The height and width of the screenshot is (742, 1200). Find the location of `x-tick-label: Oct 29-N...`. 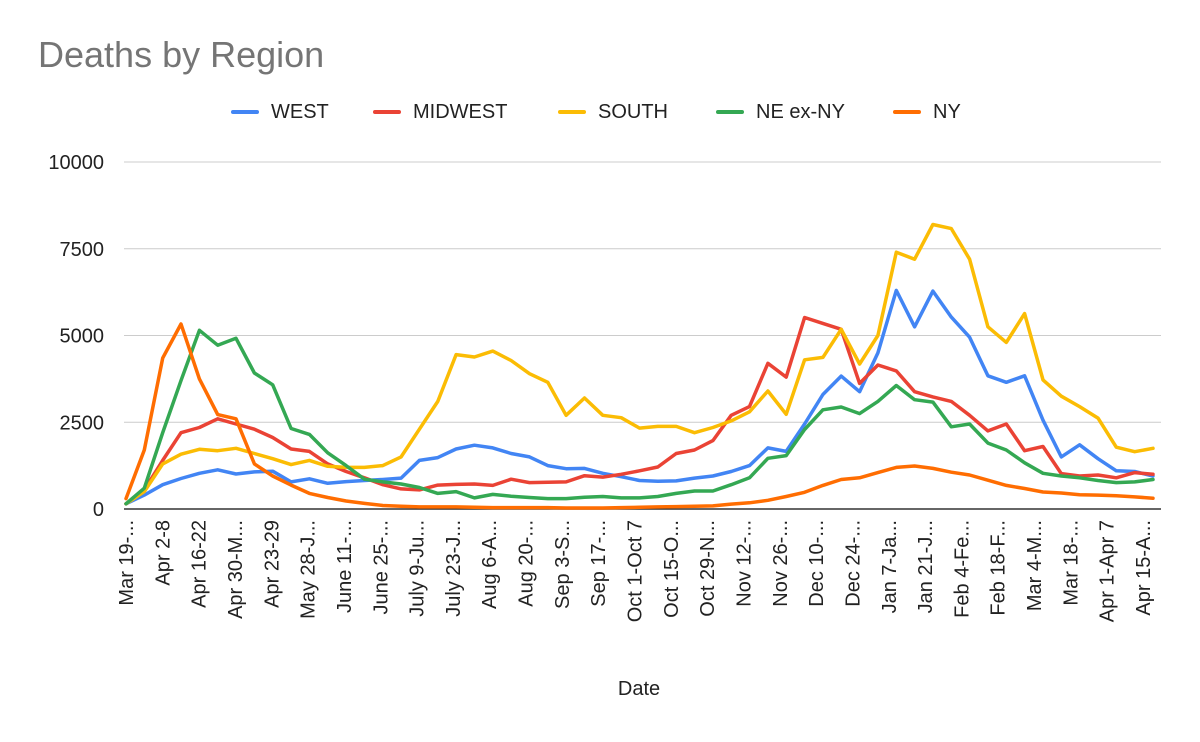

x-tick-label: Oct 29-N... is located at coordinates (708, 568).